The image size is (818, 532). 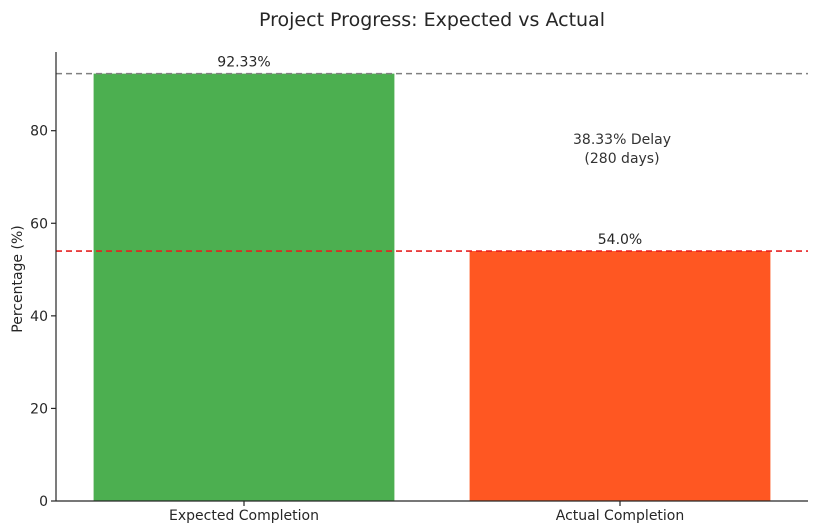 I want to click on x-axis-ticks: Expected Completion Actual Completion, so click(x=426, y=512).